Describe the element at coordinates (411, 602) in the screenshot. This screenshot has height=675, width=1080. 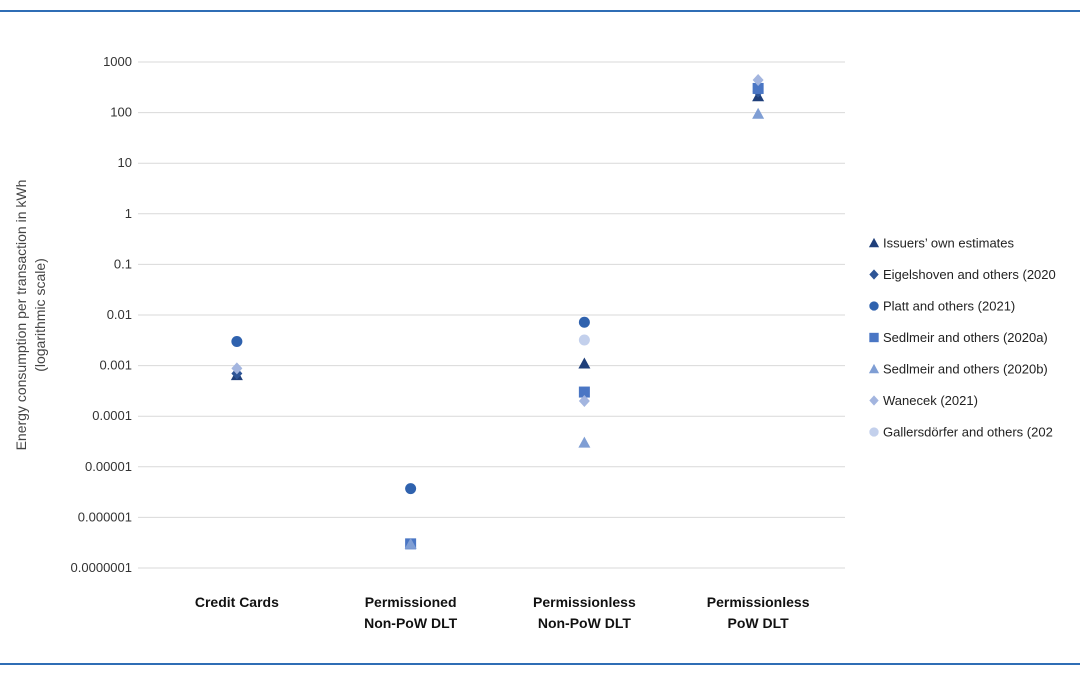
I see `category-label-line: Permissioned` at that location.